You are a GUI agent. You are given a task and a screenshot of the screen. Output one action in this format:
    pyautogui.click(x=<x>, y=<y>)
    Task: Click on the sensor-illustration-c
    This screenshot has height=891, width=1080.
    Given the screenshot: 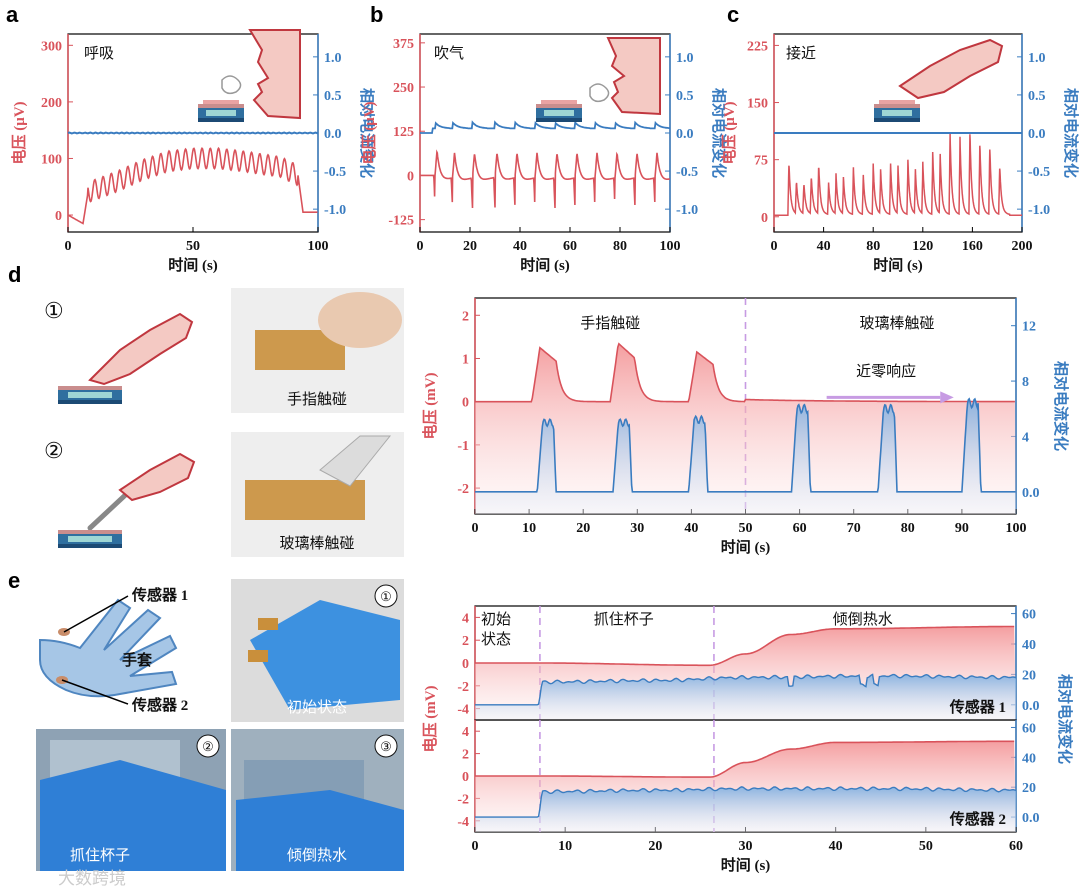 What is the action you would take?
    pyautogui.click(x=897, y=111)
    